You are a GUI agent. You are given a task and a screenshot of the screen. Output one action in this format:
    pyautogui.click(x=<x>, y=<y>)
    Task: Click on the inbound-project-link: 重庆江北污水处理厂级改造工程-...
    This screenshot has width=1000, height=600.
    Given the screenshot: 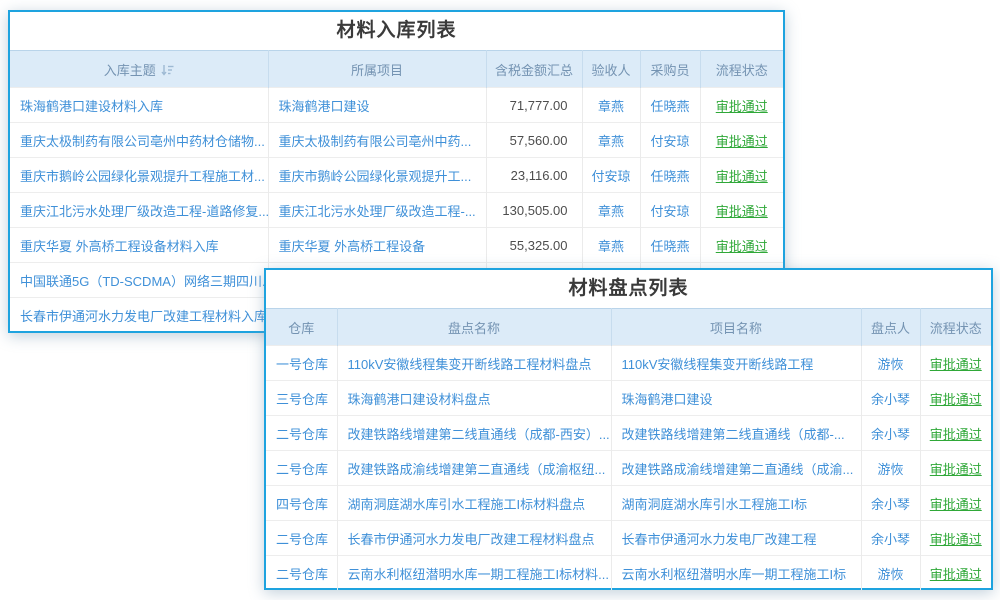 What is the action you would take?
    pyautogui.click(x=377, y=210)
    